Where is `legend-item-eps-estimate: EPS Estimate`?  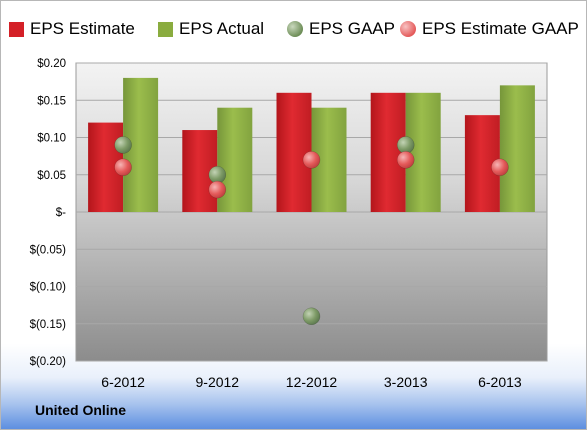 legend-item-eps-estimate: EPS Estimate is located at coordinates (72, 29).